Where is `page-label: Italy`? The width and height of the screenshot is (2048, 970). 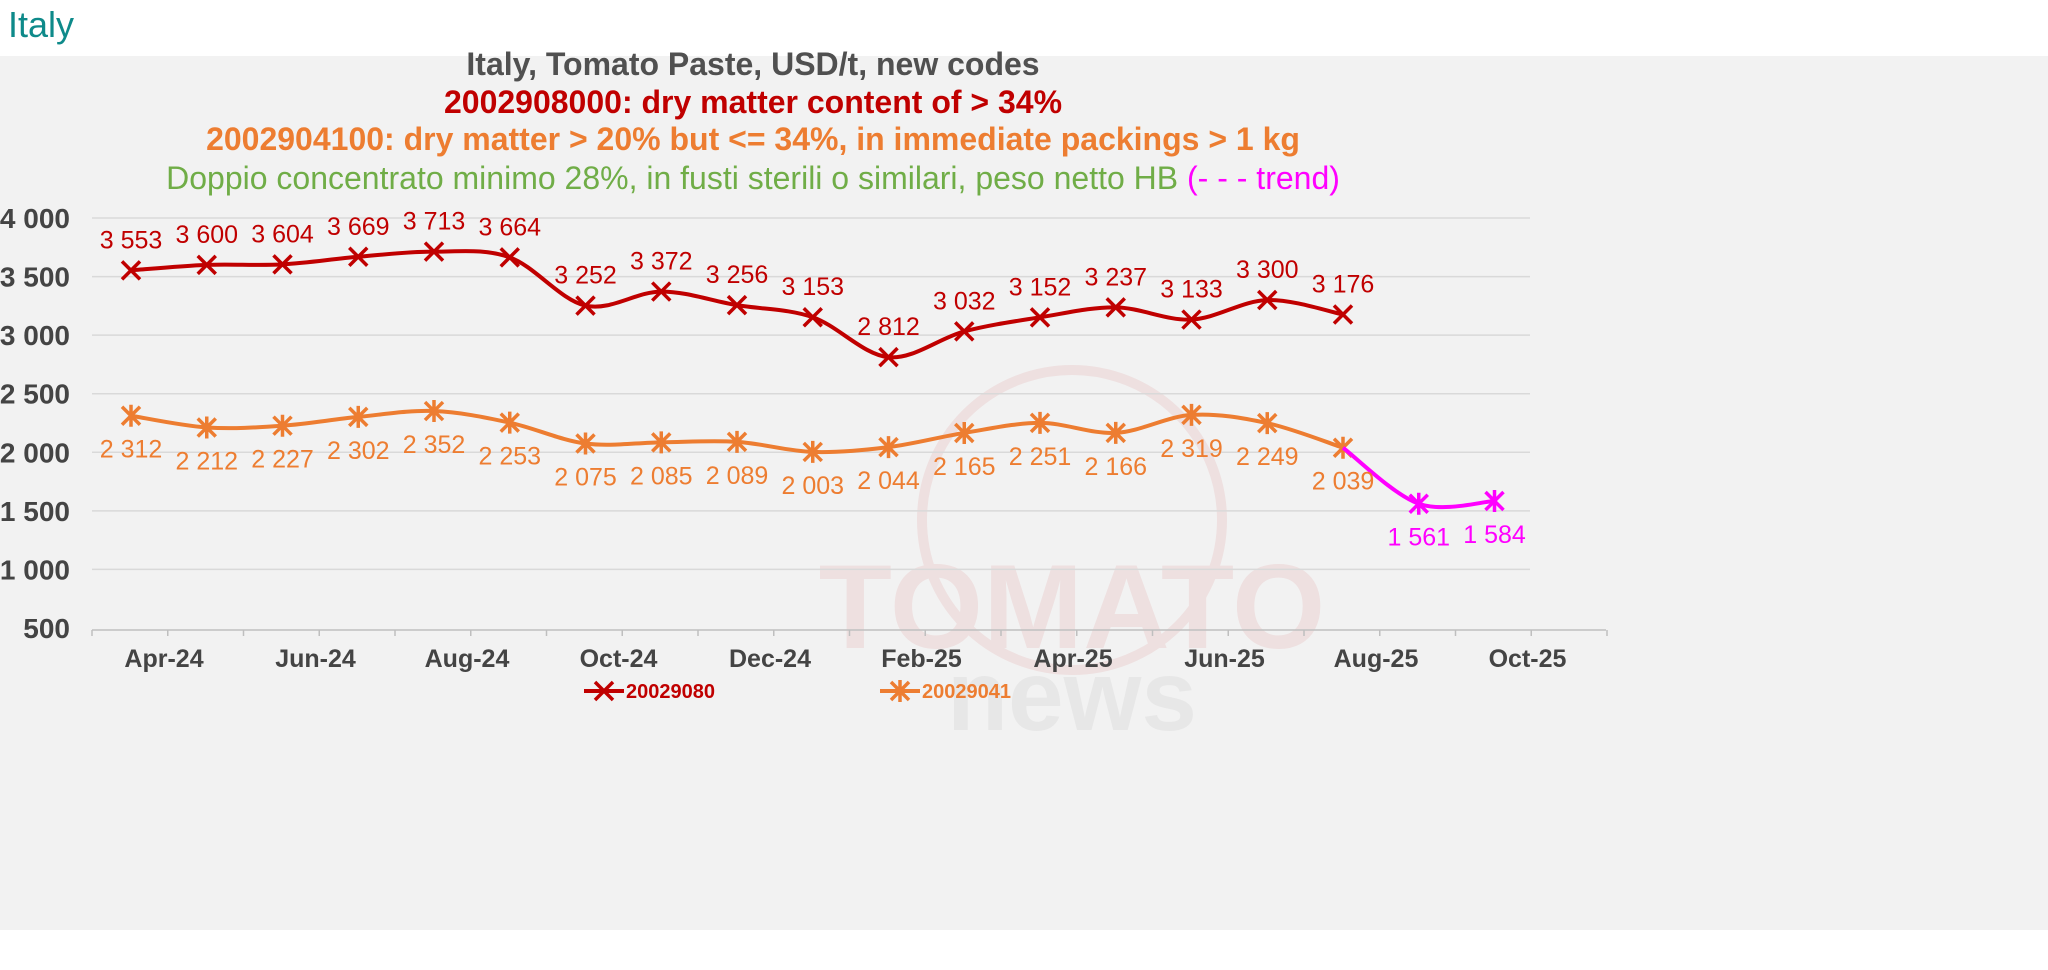
page-label: Italy is located at coordinates (41, 24).